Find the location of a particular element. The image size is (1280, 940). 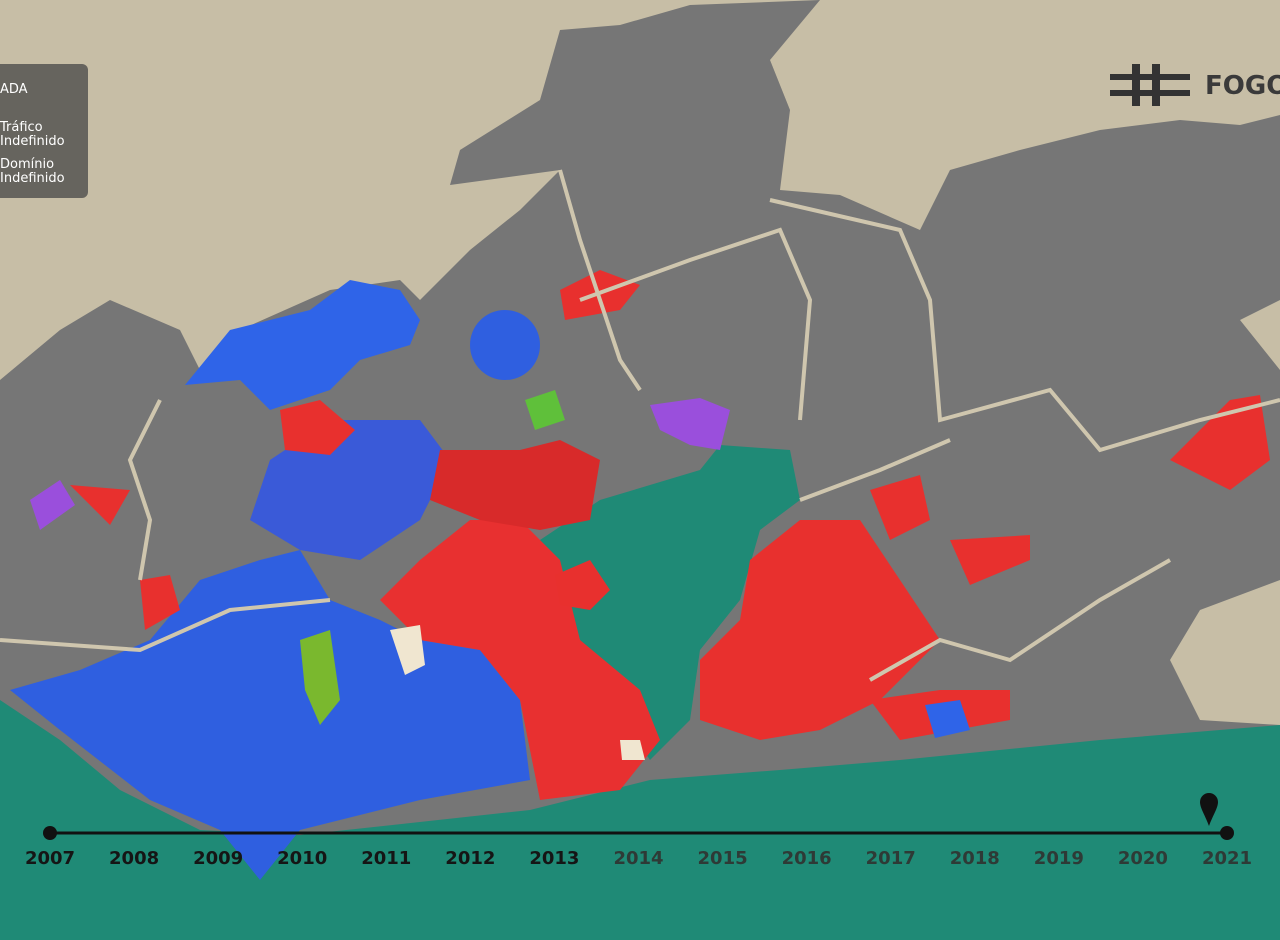

timeline-start is located at coordinates (50, 833).